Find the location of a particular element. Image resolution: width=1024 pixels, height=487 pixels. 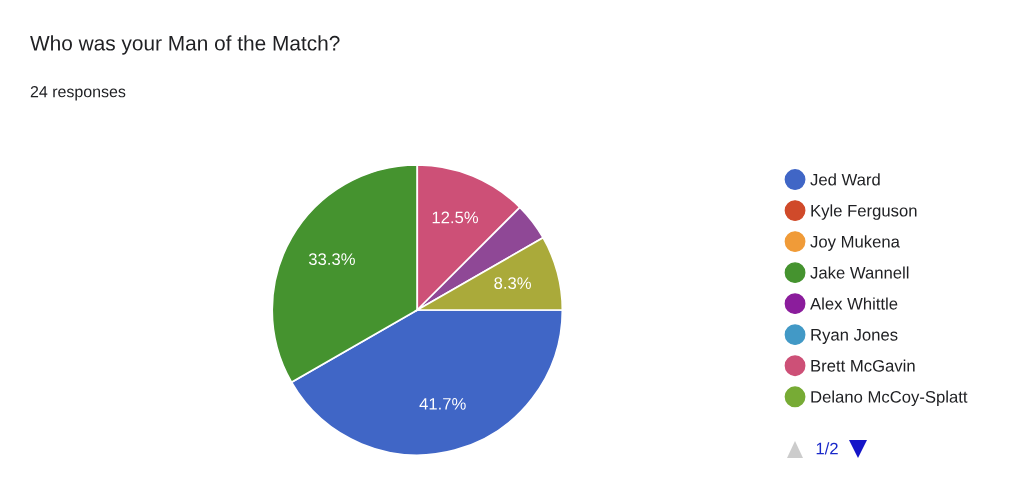

data-label: 33.3% is located at coordinates (331, 259).